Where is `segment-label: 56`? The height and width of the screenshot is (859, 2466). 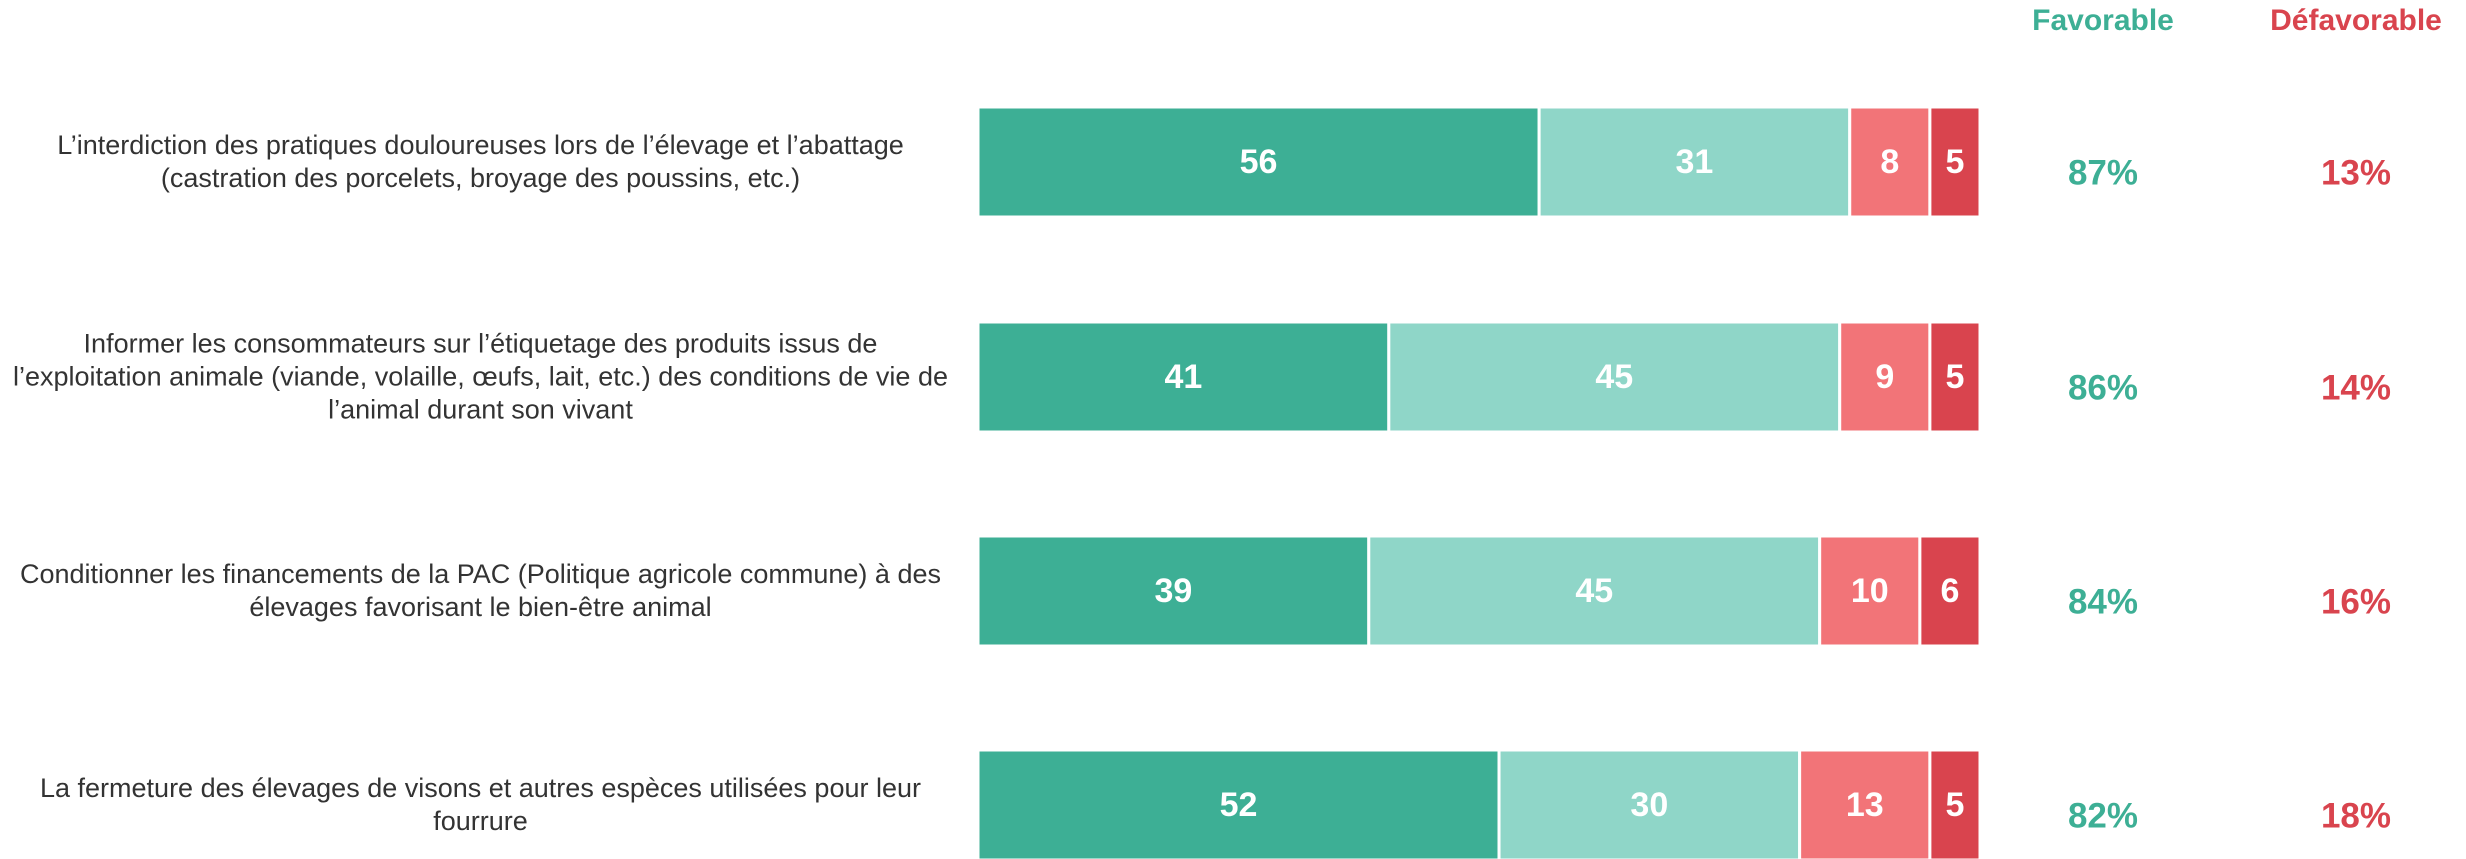
segment-label: 56 is located at coordinates (1259, 162).